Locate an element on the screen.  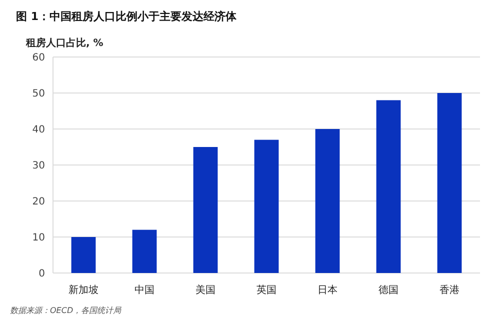
y-tick-label: 20 is located at coordinates (38, 202).